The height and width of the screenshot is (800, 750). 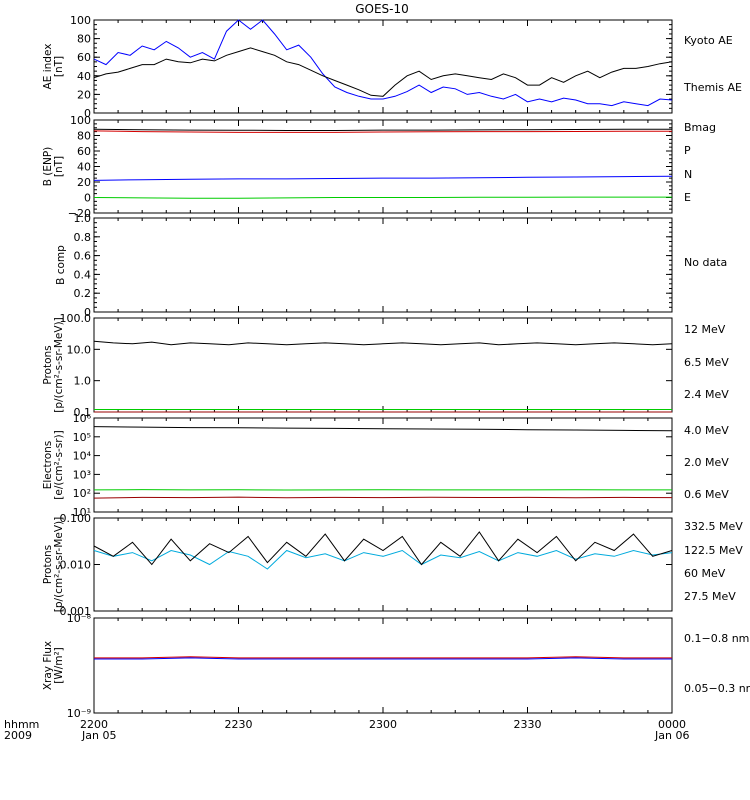 What do you see at coordinates (713, 526) in the screenshot?
I see `legend-entry: 332.5 MeV` at bounding box center [713, 526].